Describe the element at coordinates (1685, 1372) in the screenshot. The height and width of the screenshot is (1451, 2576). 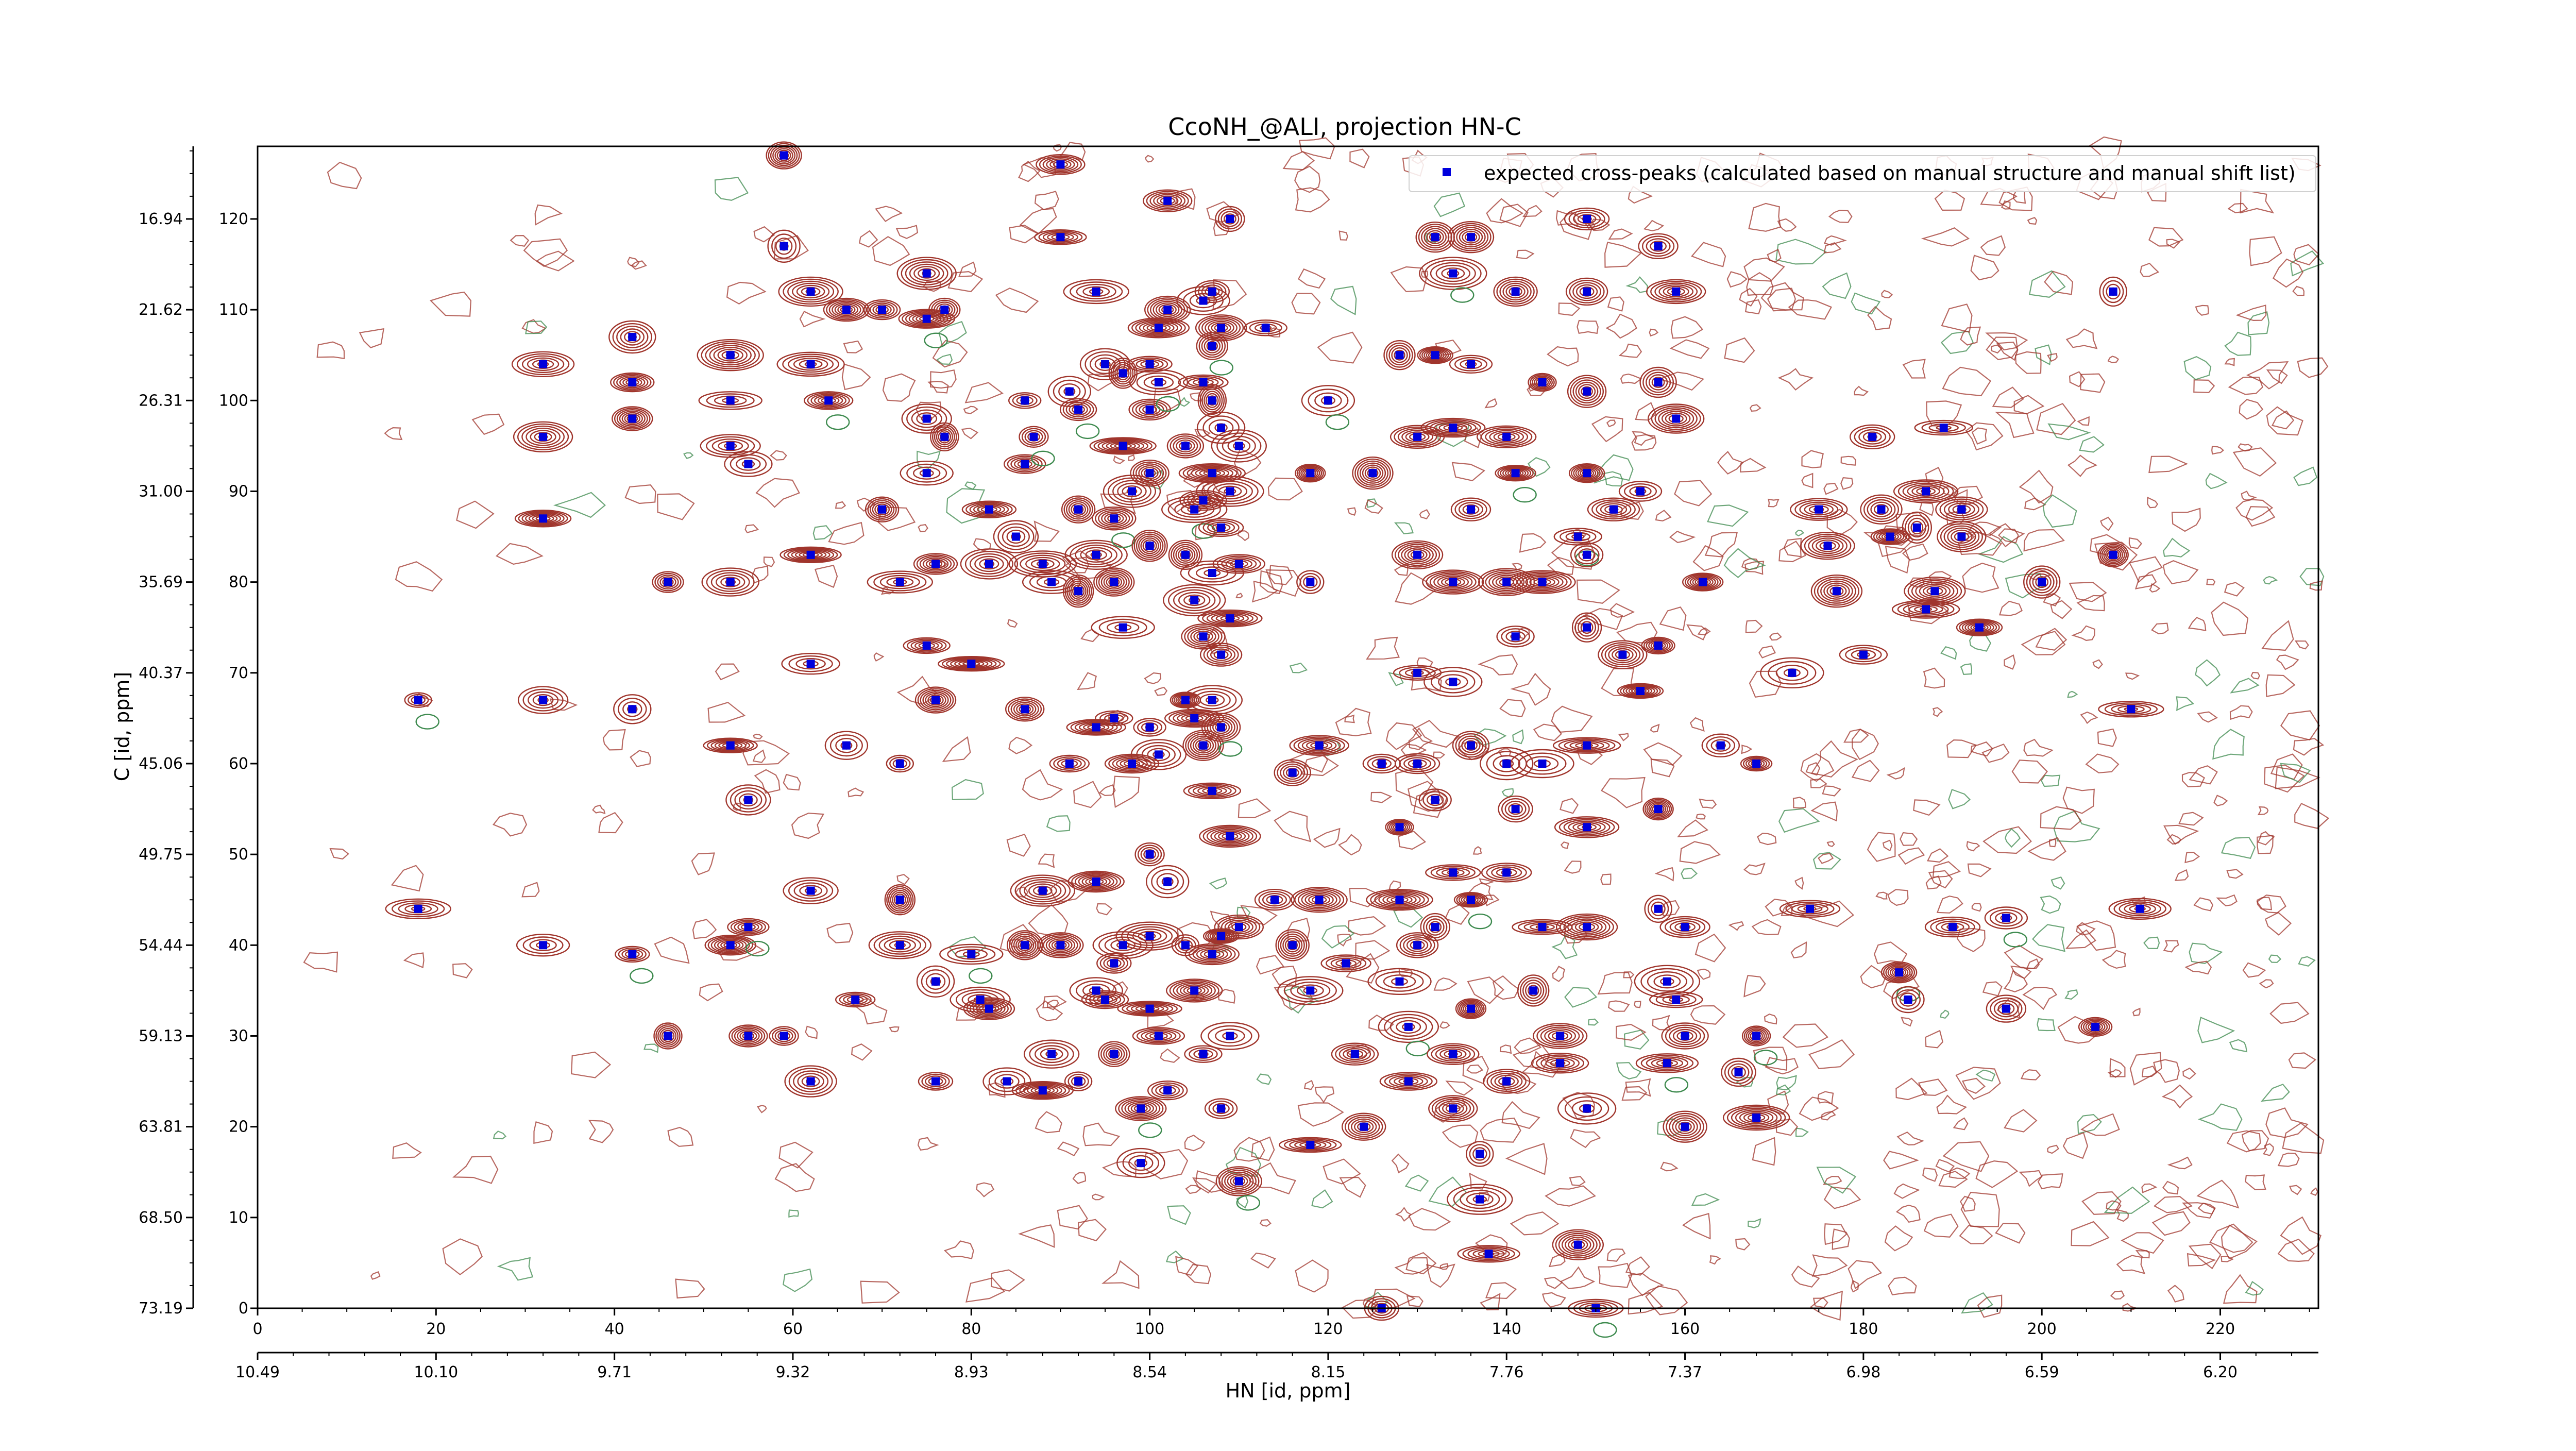
I see `x-ppm-tick-label: 7.37` at that location.